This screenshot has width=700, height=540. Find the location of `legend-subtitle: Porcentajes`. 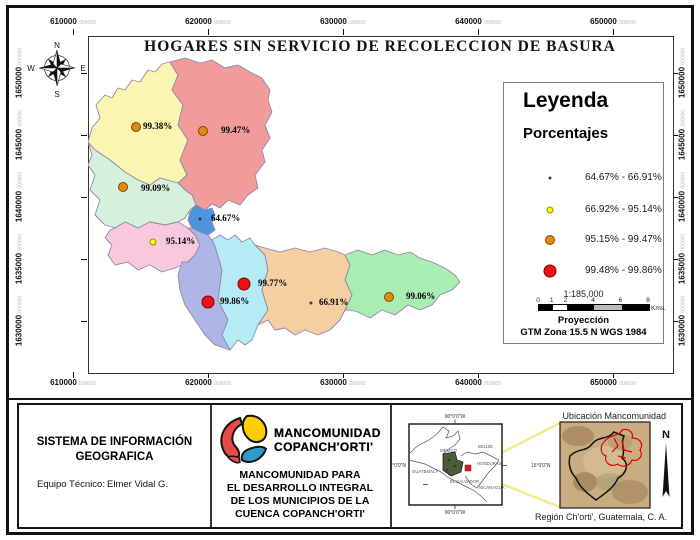

legend-subtitle: Porcentajes is located at coordinates (566, 133).